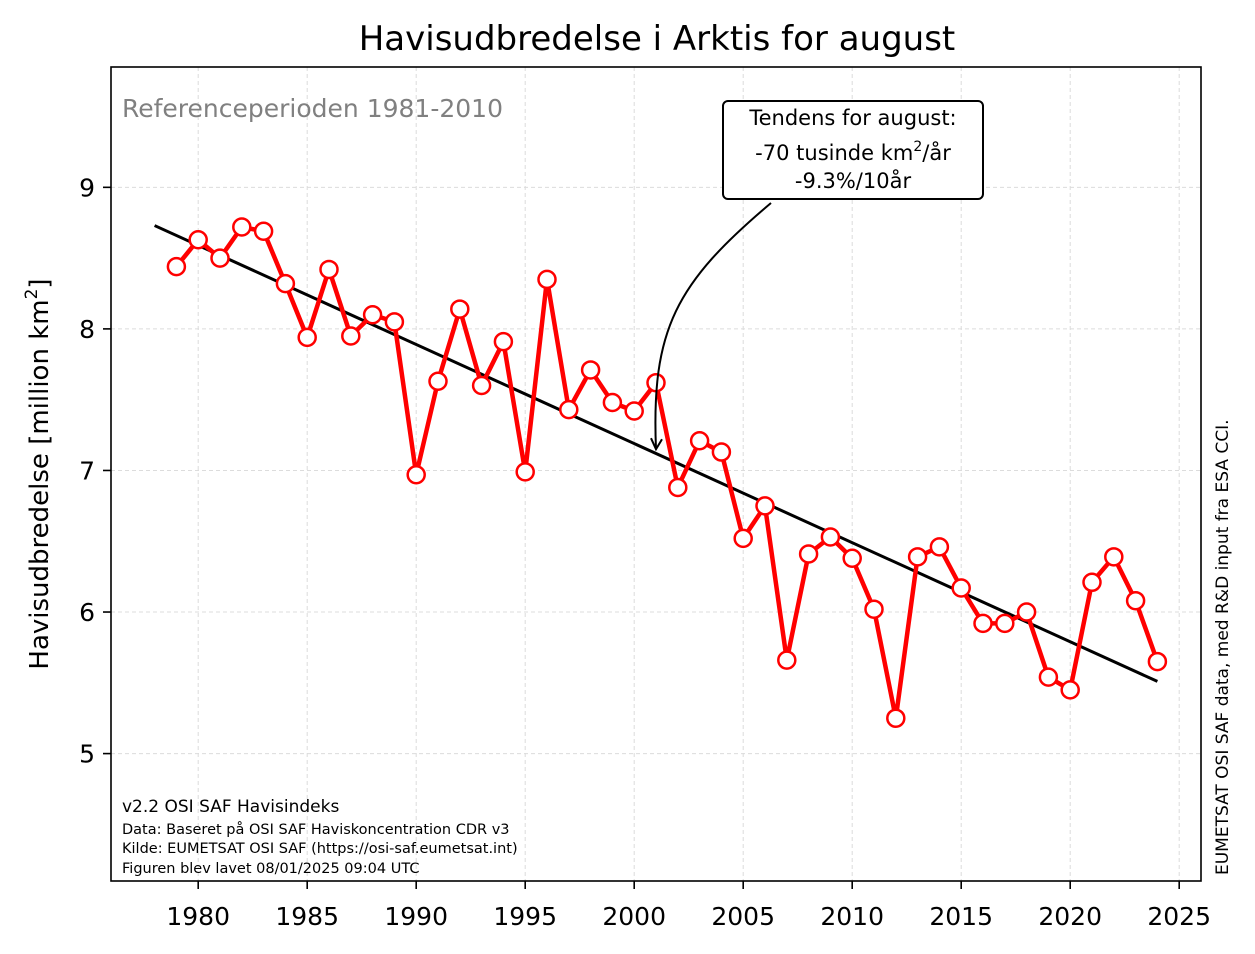  Describe the element at coordinates (87, 612) in the screenshot. I see `y-tick-label-6: 6` at that location.